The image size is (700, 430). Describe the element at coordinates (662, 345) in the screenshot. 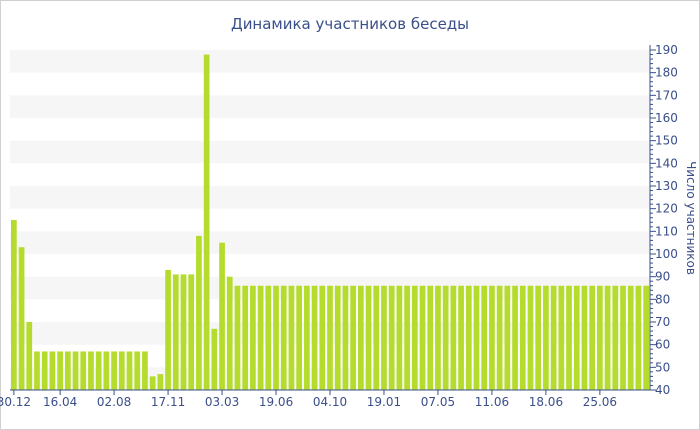

I see `y-tick-label: 60` at that location.